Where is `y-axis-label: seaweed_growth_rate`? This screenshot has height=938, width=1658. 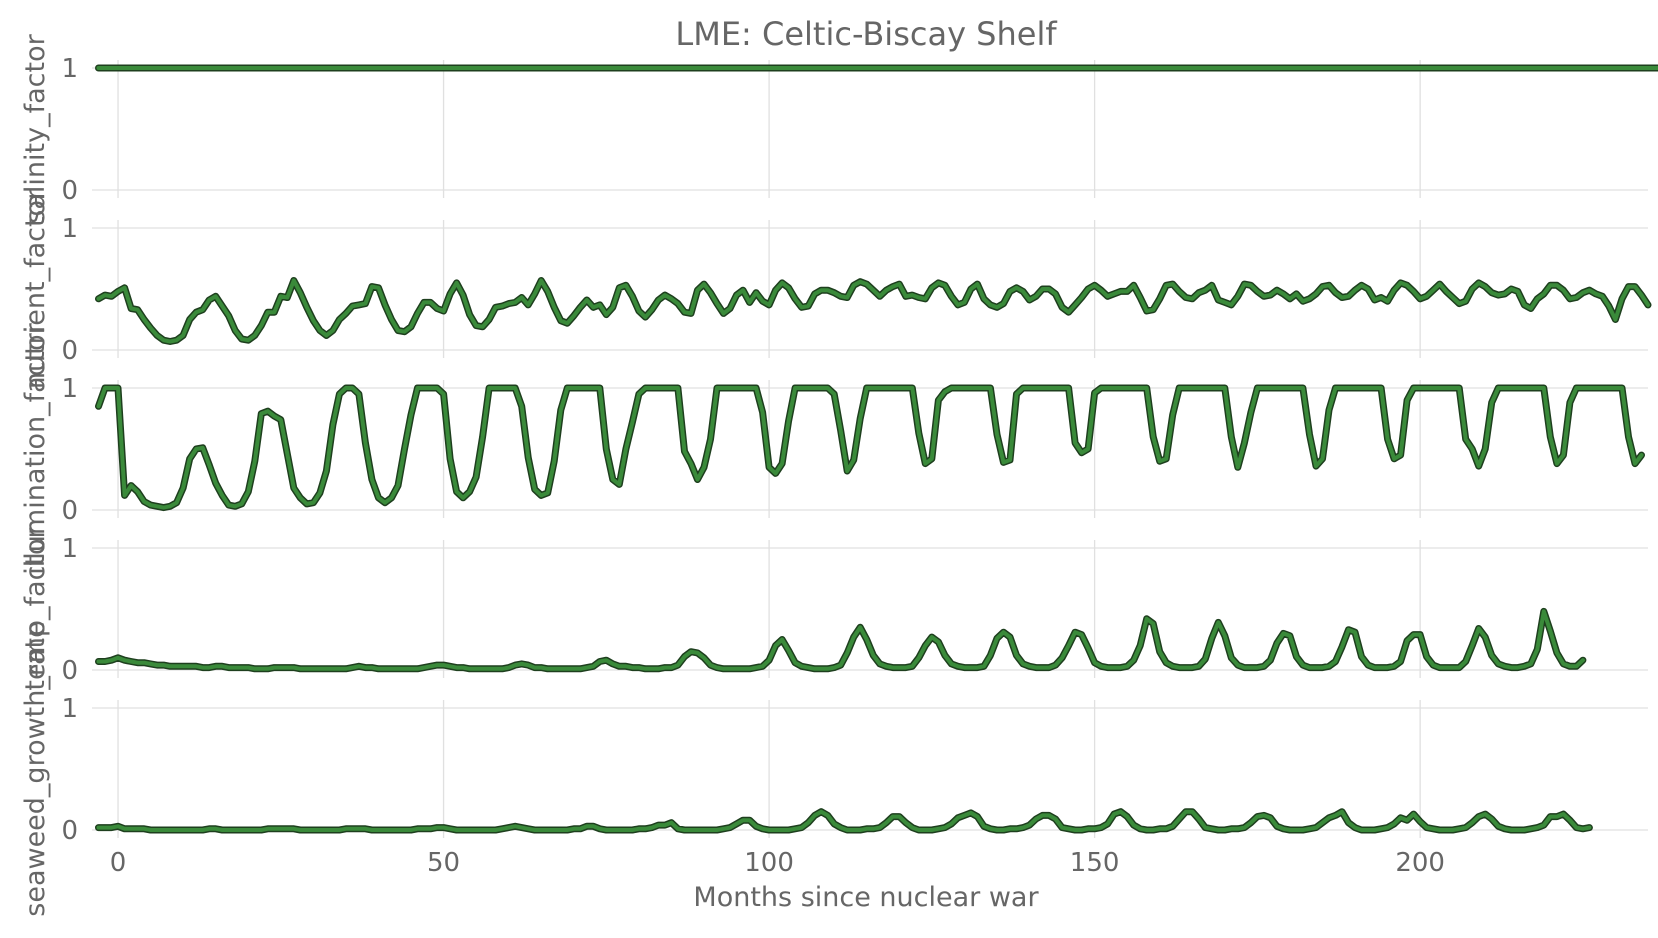 y-axis-label: seaweed_growth_rate is located at coordinates (35, 768).